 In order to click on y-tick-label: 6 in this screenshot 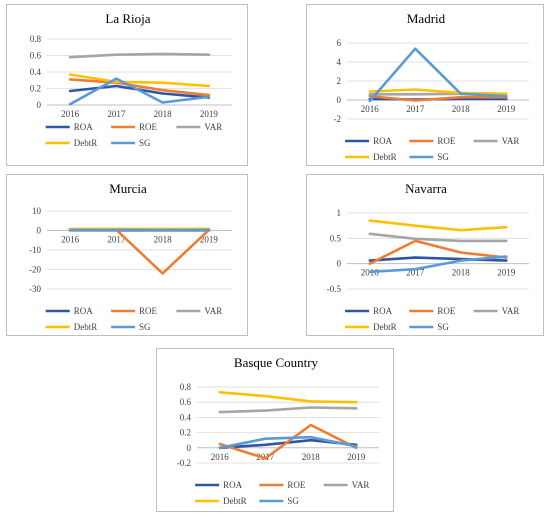, I will do `click(339, 43)`.